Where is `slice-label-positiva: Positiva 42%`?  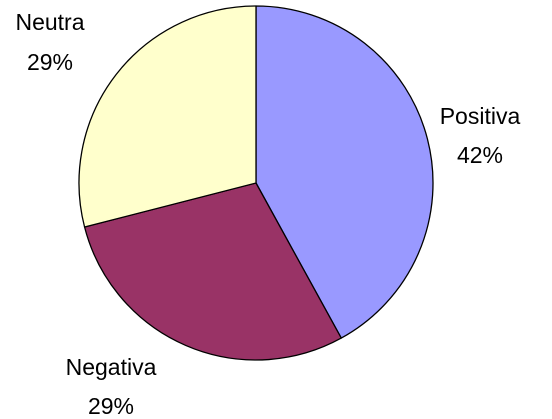 slice-label-positiva: Positiva 42% is located at coordinates (480, 135).